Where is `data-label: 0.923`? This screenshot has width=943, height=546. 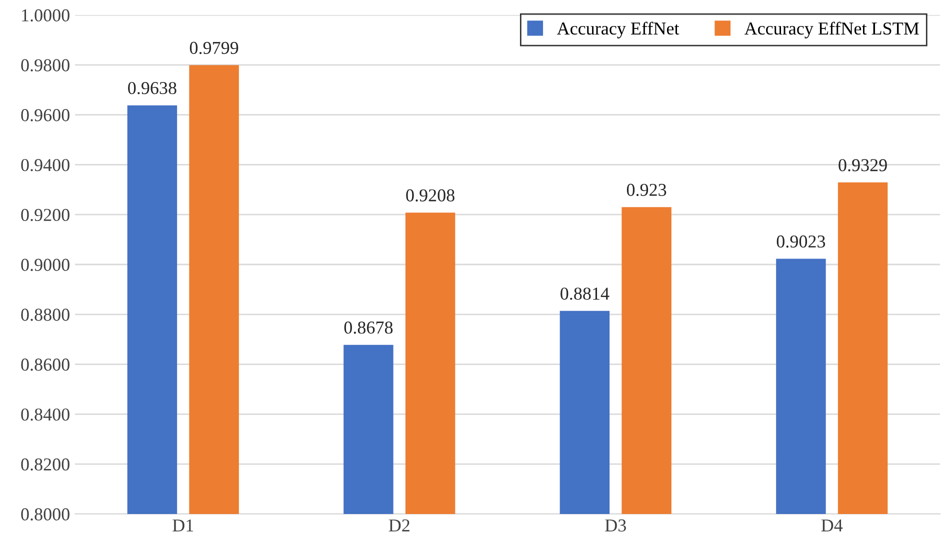 data-label: 0.923 is located at coordinates (646, 190).